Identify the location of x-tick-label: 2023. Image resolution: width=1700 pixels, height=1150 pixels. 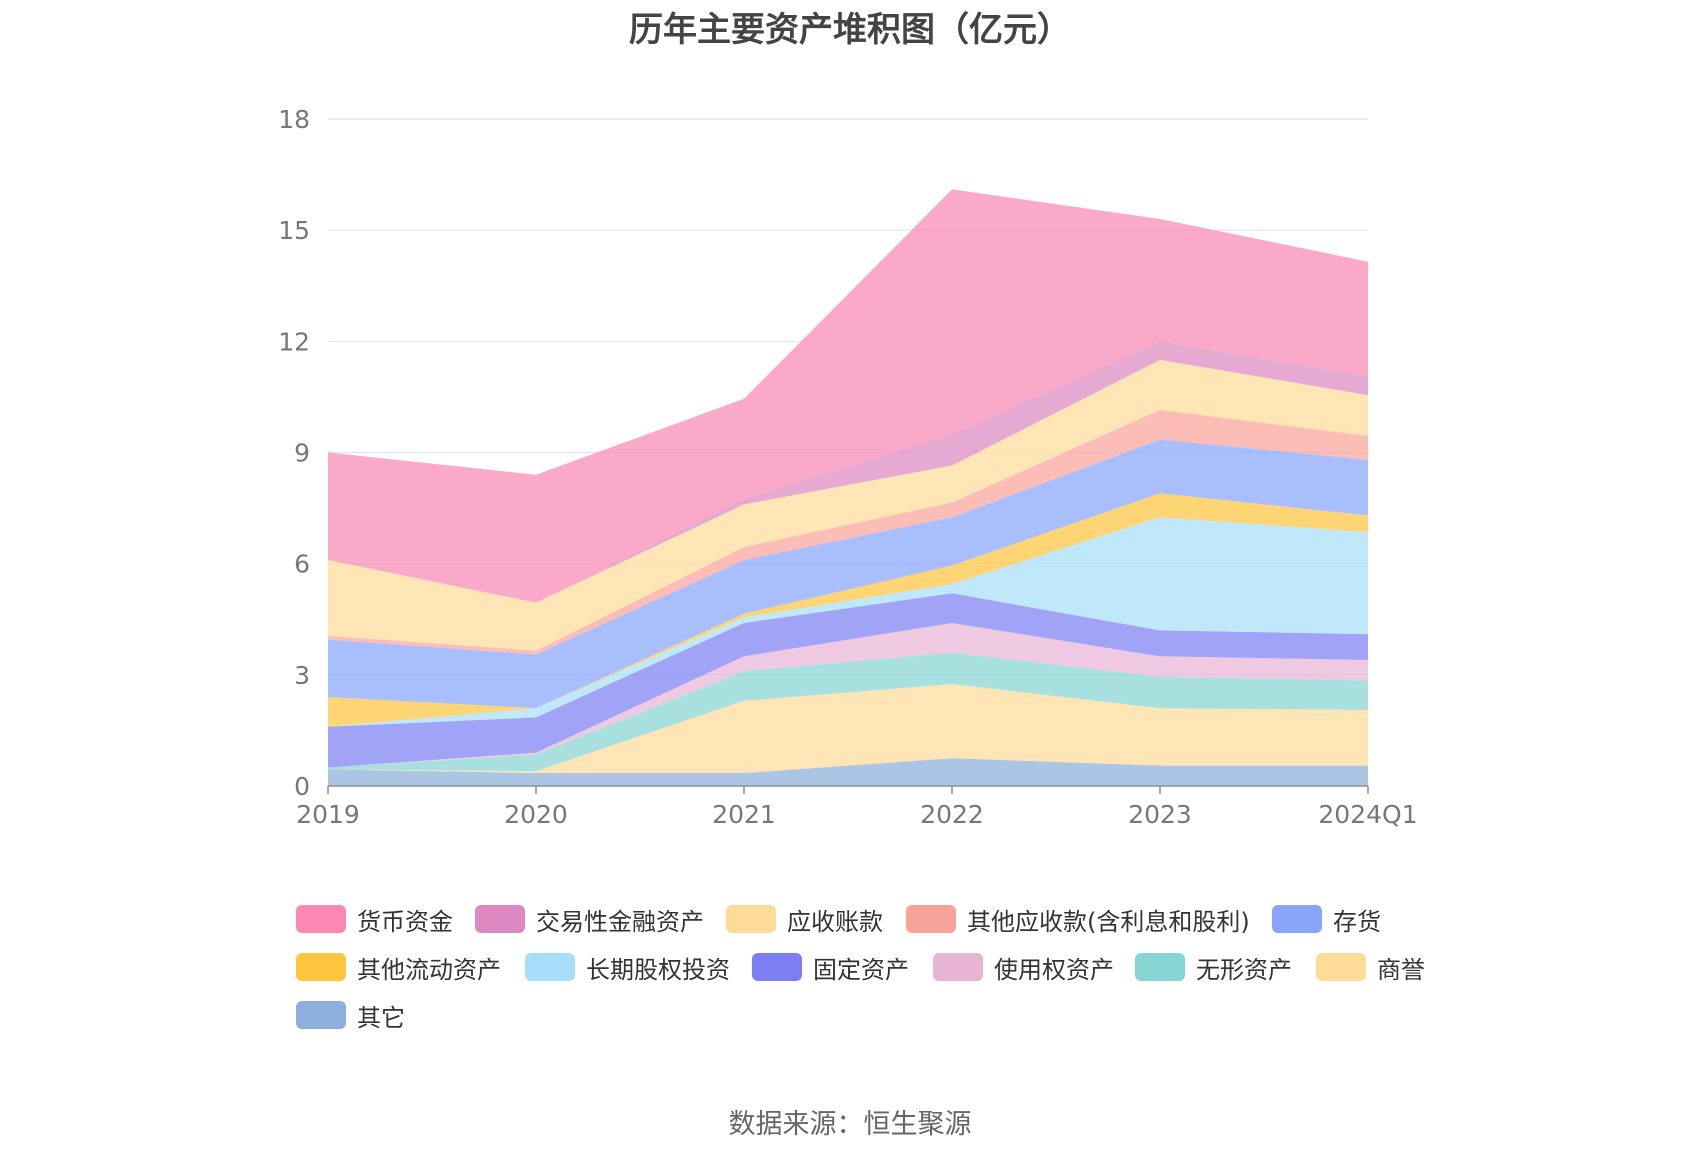
(1160, 814).